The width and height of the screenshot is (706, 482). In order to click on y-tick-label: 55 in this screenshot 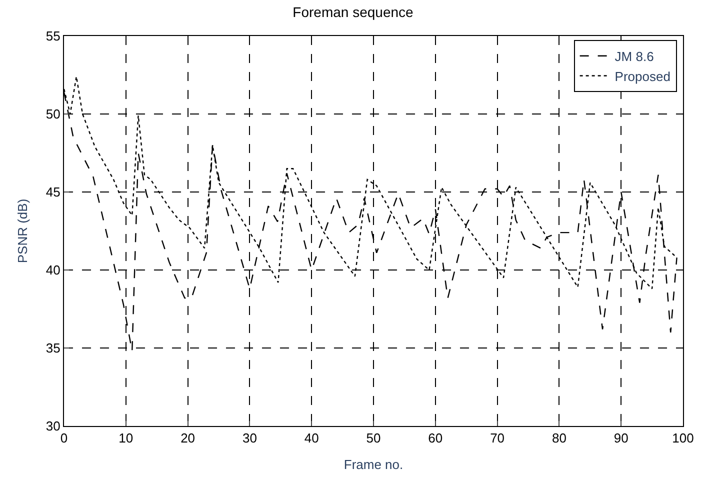, I will do `click(53, 36)`.